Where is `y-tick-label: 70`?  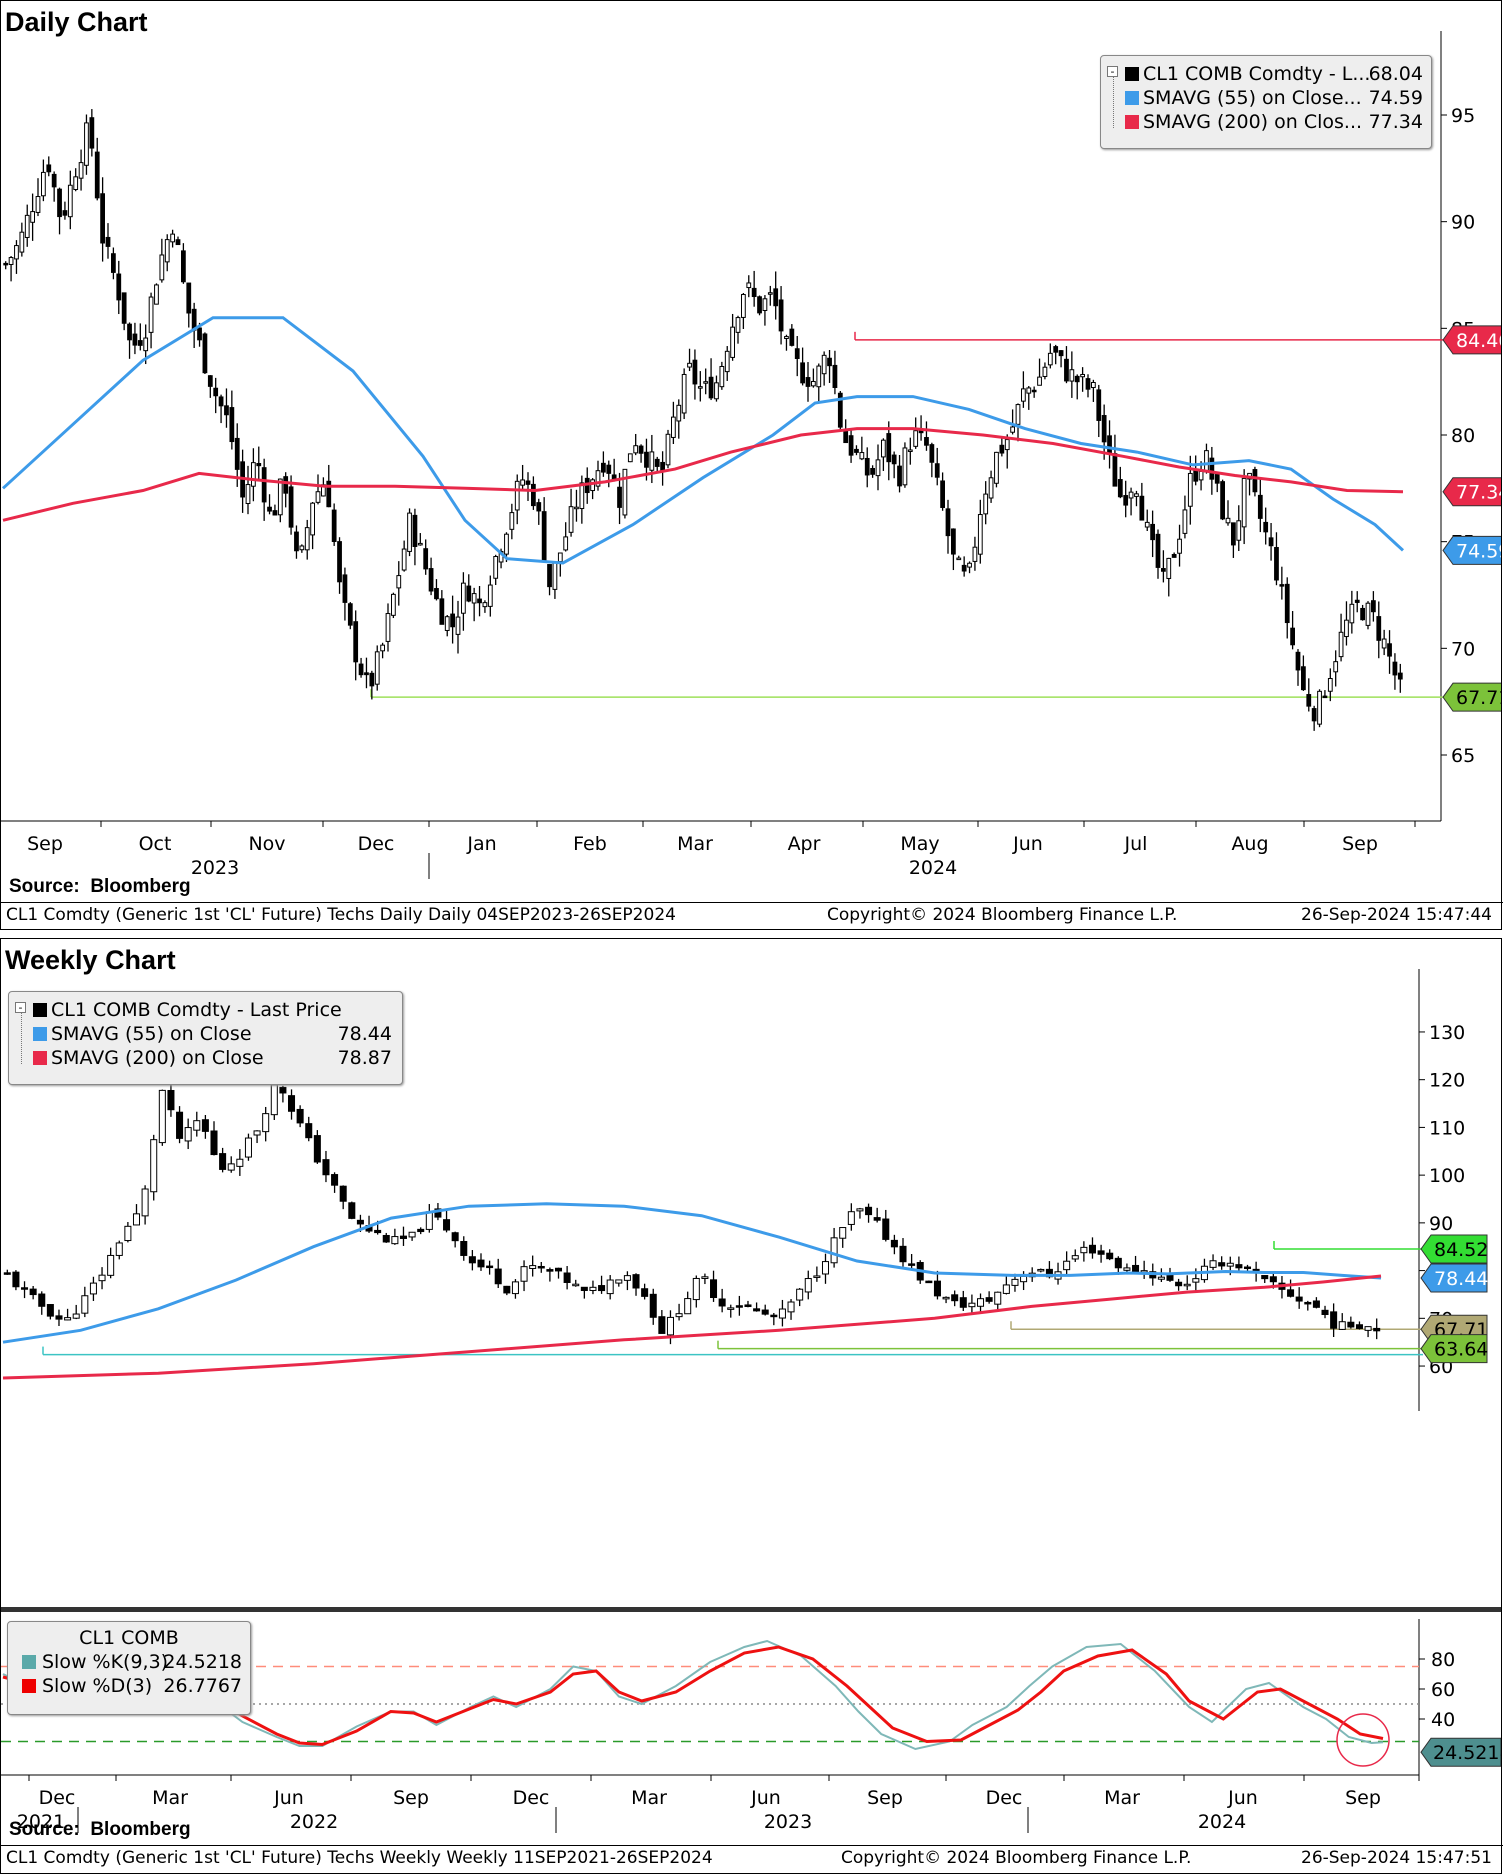 y-tick-label: 70 is located at coordinates (1463, 649).